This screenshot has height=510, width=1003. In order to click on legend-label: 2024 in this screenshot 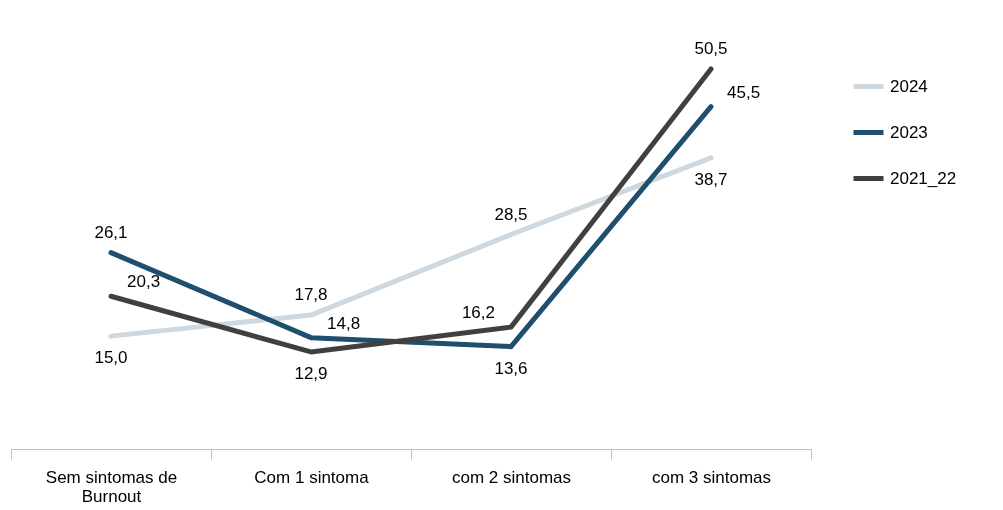, I will do `click(909, 86)`.